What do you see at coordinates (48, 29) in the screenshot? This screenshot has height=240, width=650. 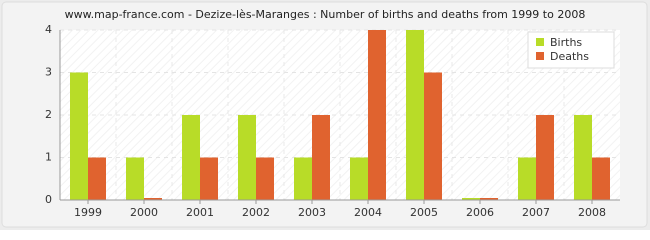 I see `y-tick-label: 4` at bounding box center [48, 29].